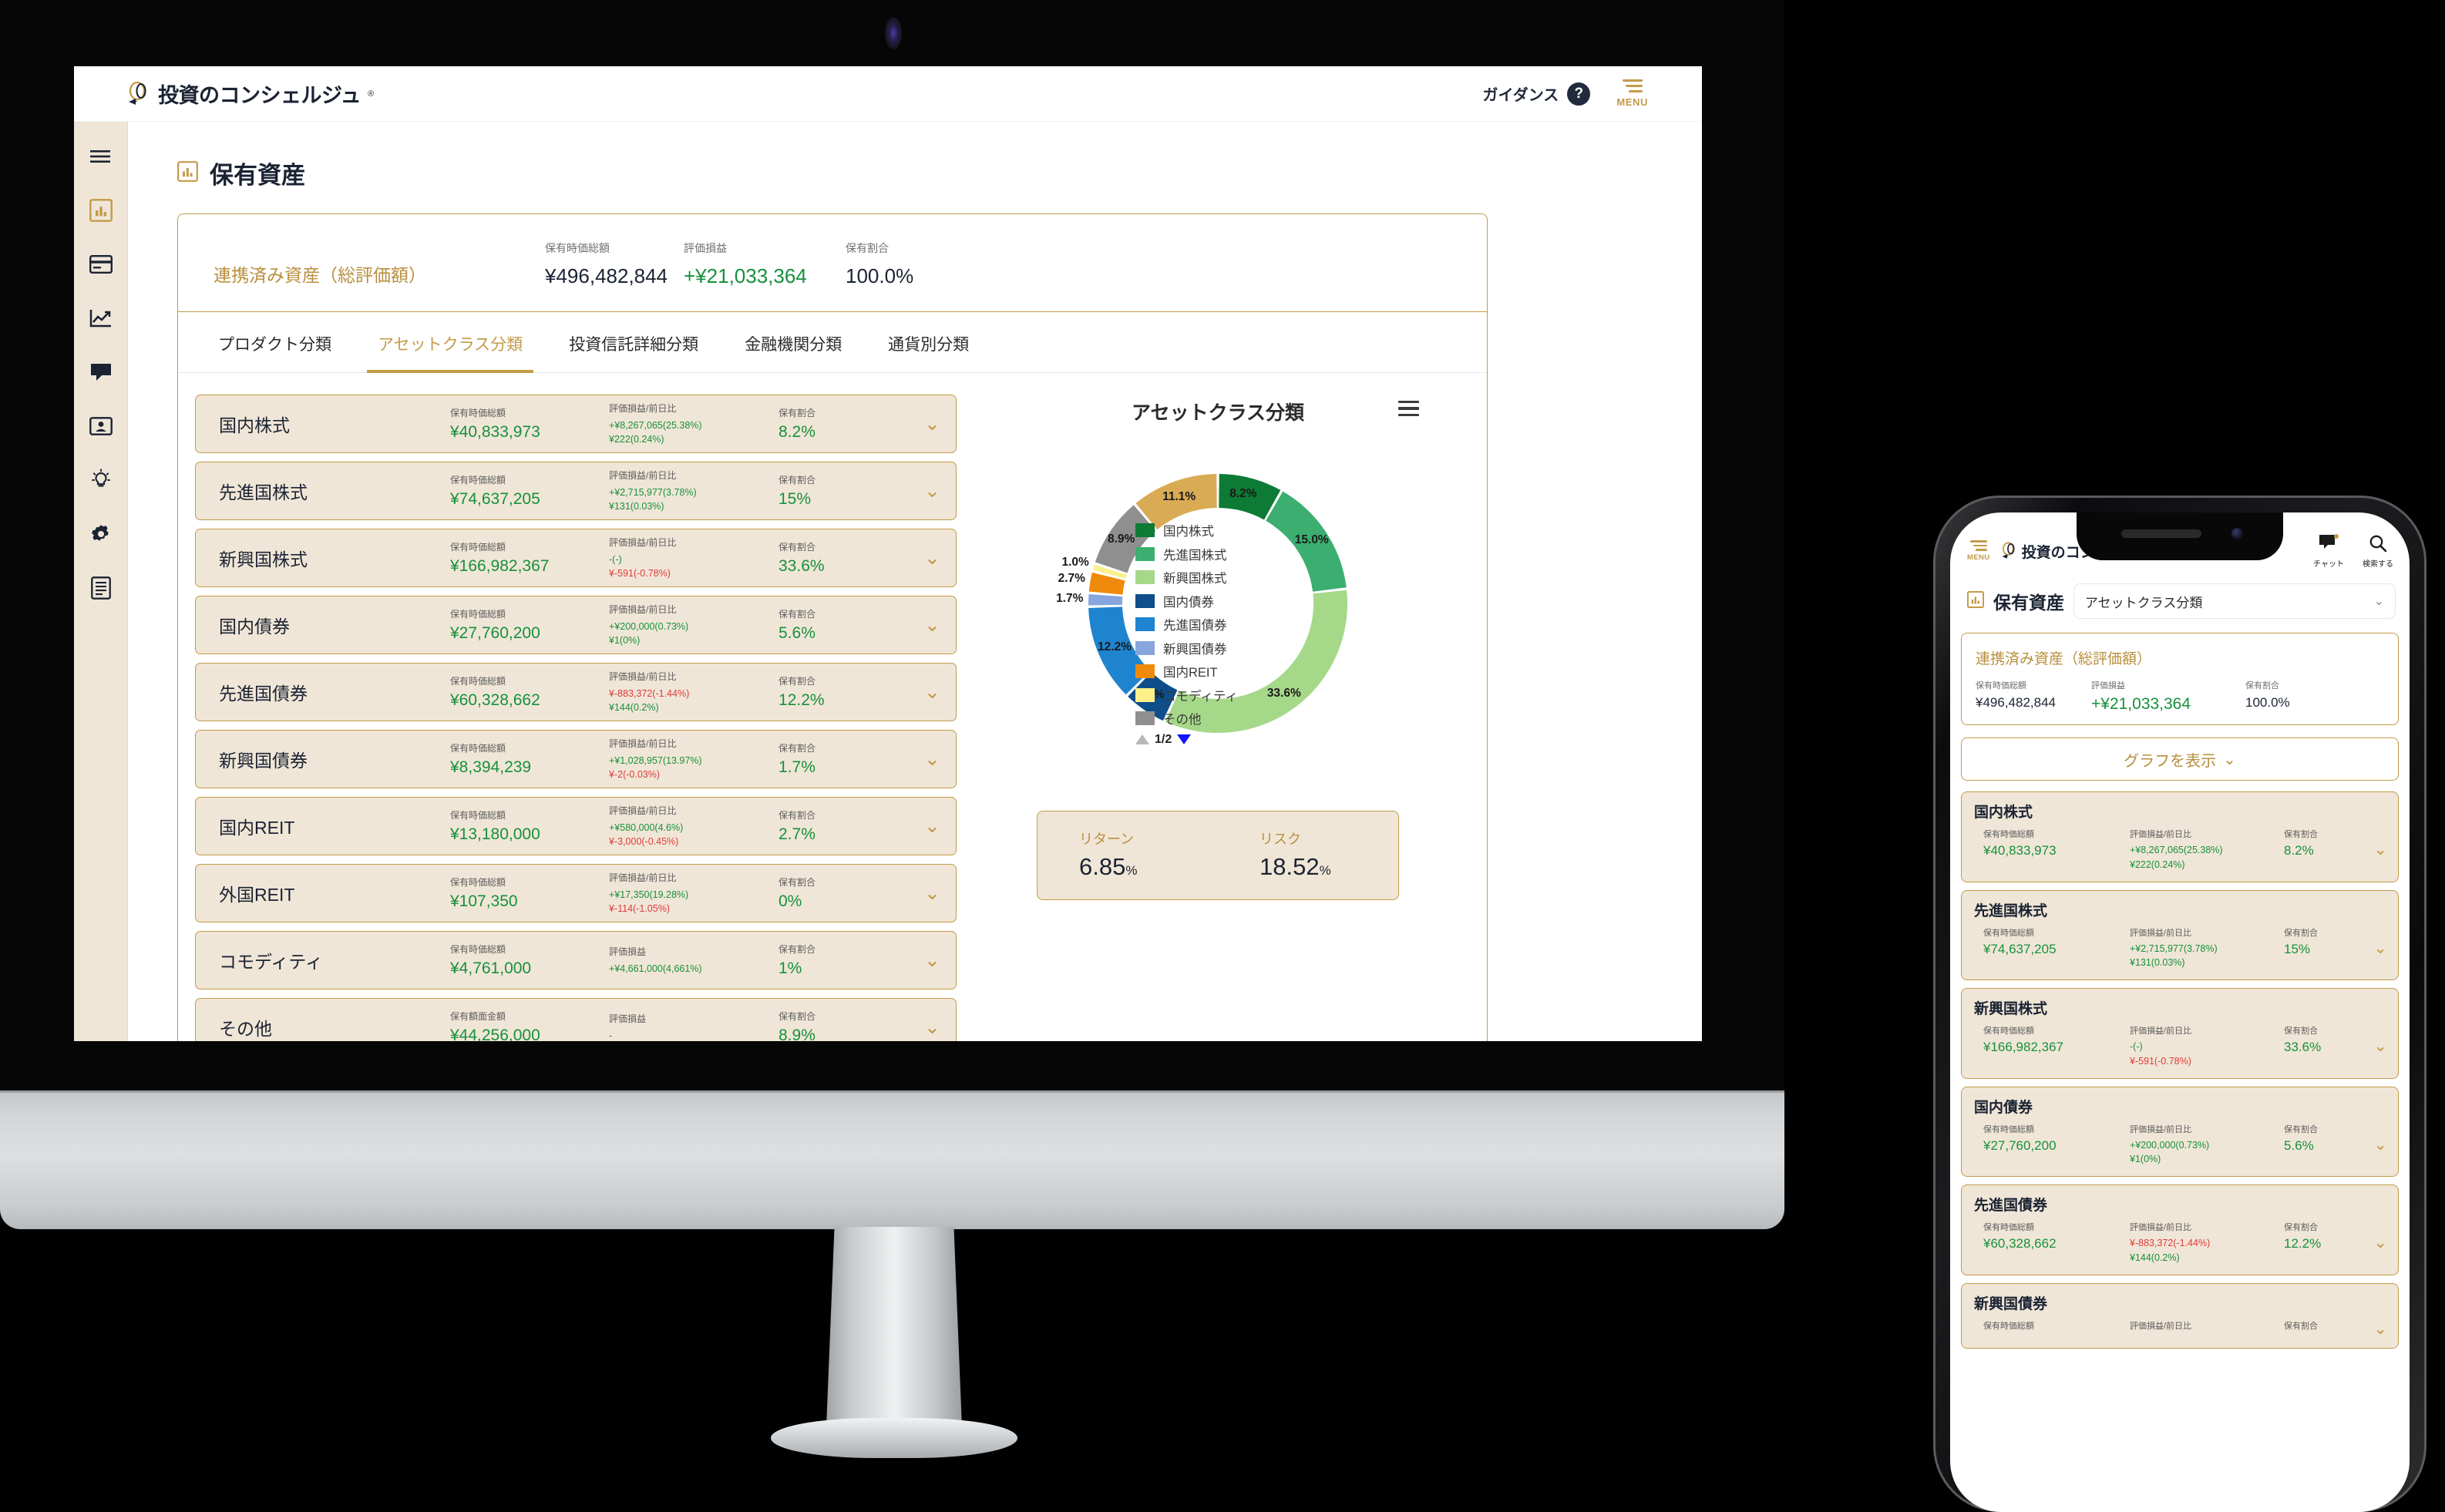 The image size is (2445, 1512). Describe the element at coordinates (1186, 530) in the screenshot. I see `legend-item: 国内株式` at that location.